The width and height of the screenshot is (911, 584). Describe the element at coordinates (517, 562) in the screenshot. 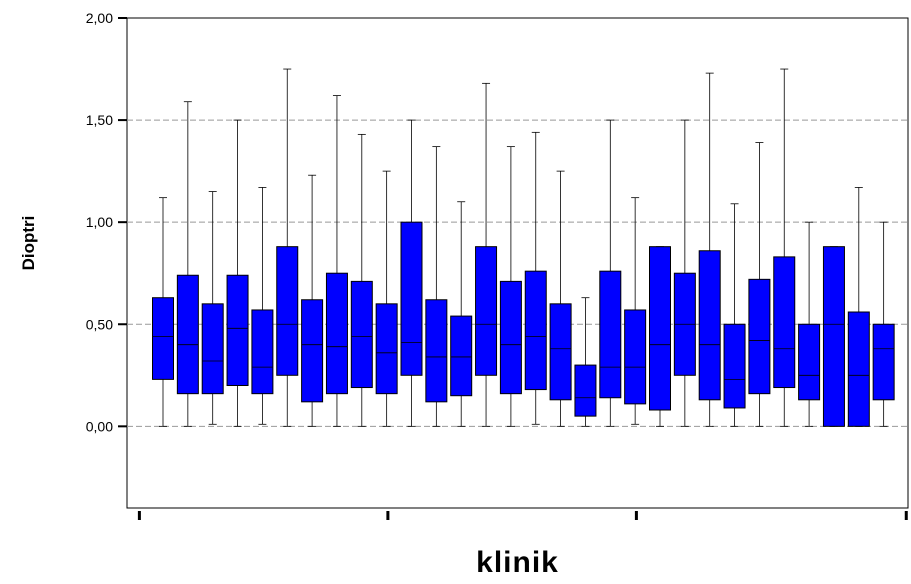

I see `x-axis-title: klinik` at that location.